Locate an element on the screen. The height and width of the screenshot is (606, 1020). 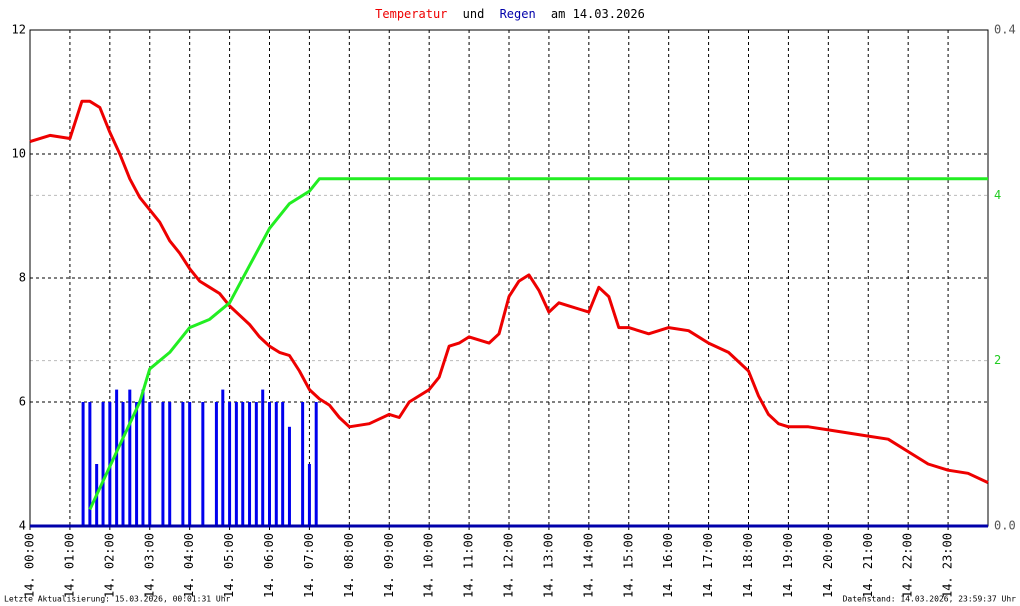
y3-tick-label: 4 is located at coordinates (997, 195).